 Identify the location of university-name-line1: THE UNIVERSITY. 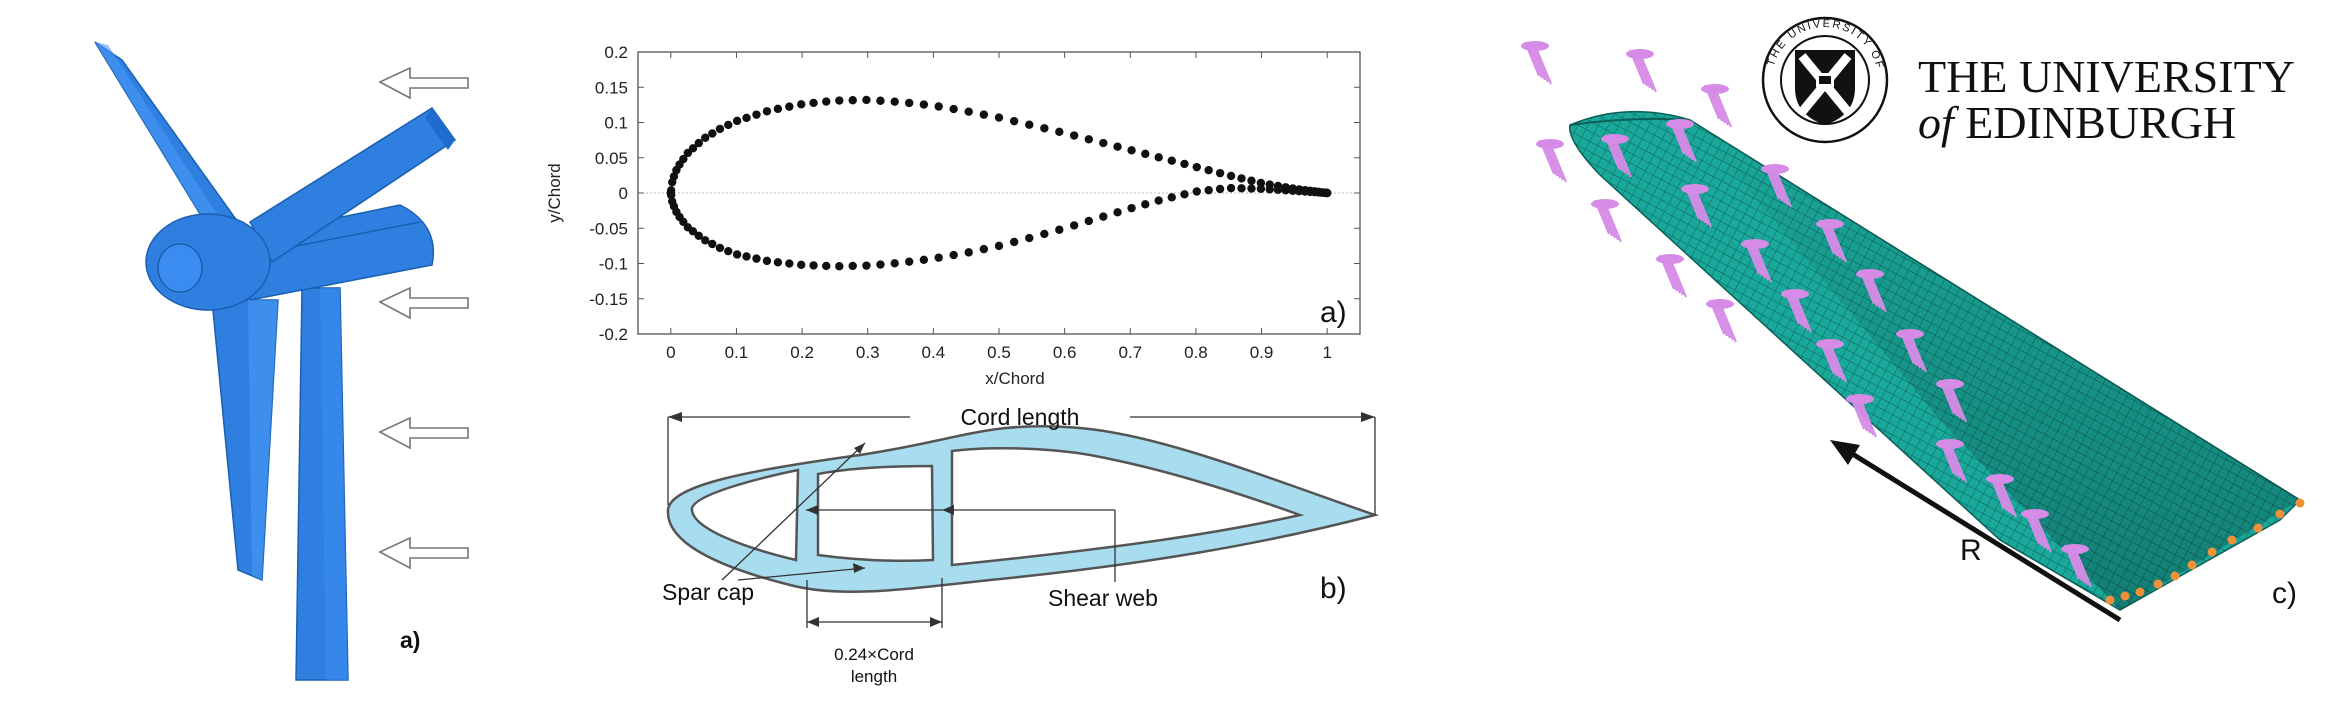
(2106, 76).